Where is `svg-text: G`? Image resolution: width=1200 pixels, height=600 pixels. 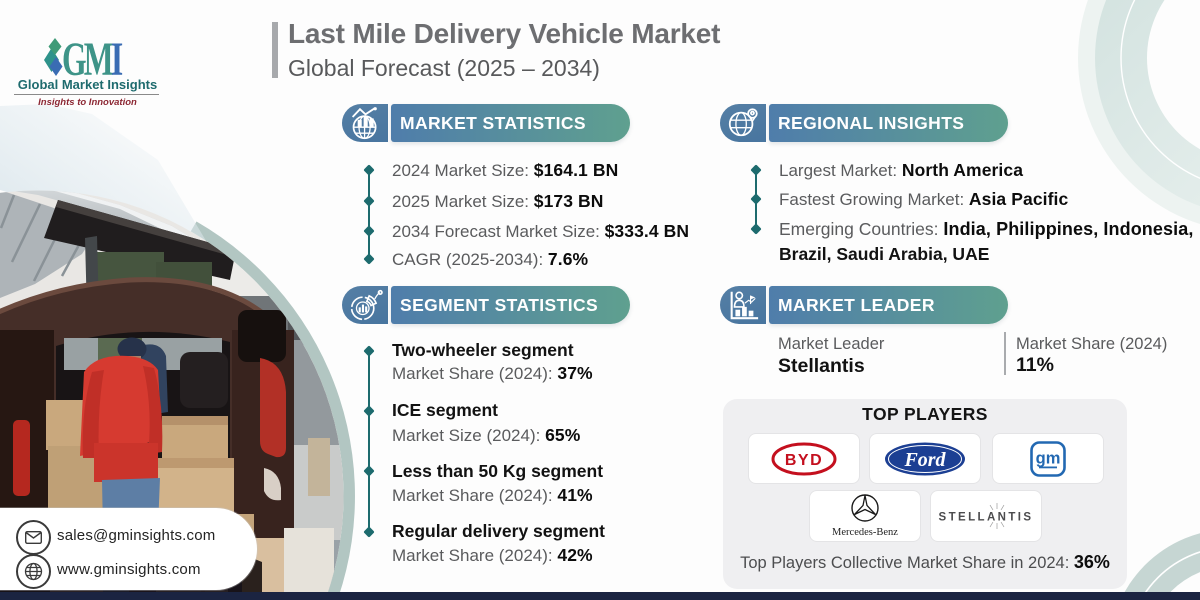 svg-text: G is located at coordinates (74, 56).